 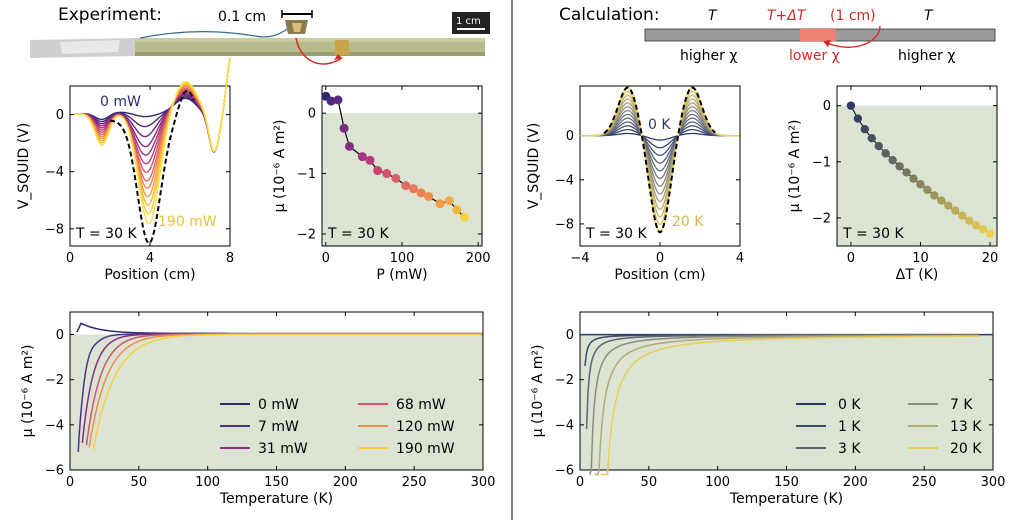 I want to click on x-tick-label: 4, so click(x=740, y=258).